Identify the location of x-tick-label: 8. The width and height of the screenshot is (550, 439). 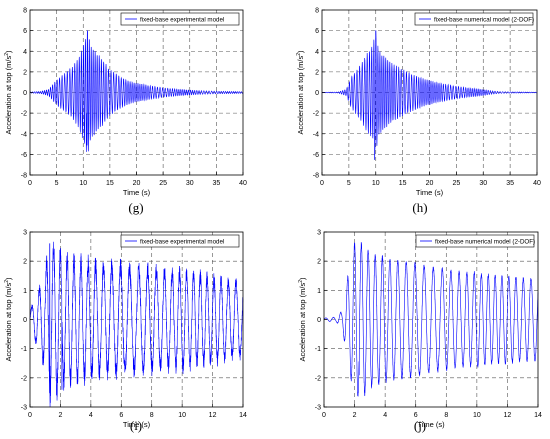
(446, 415).